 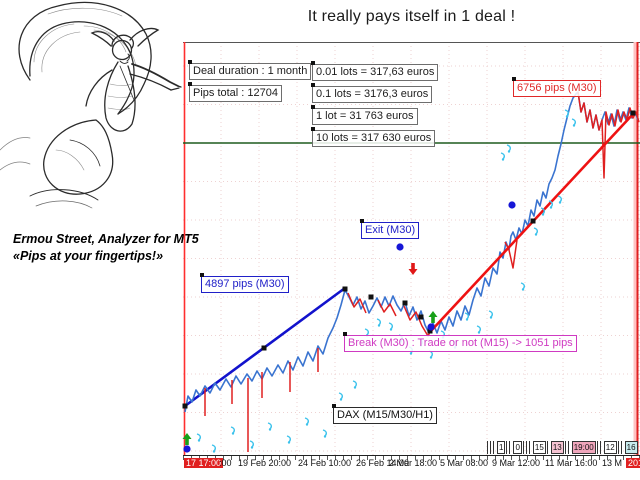 I want to click on mini-object-cell: 16, so click(x=631, y=447).